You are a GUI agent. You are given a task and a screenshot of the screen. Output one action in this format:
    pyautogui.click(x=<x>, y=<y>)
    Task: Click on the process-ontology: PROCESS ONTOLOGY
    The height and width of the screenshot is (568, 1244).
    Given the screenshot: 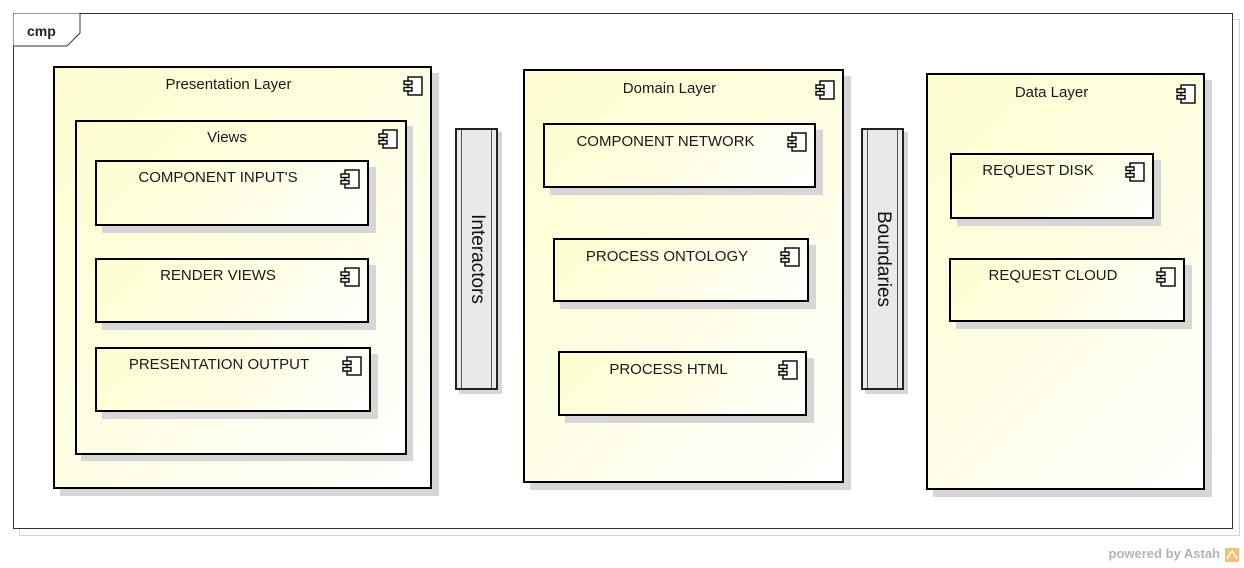 What is the action you would take?
    pyautogui.click(x=681, y=270)
    